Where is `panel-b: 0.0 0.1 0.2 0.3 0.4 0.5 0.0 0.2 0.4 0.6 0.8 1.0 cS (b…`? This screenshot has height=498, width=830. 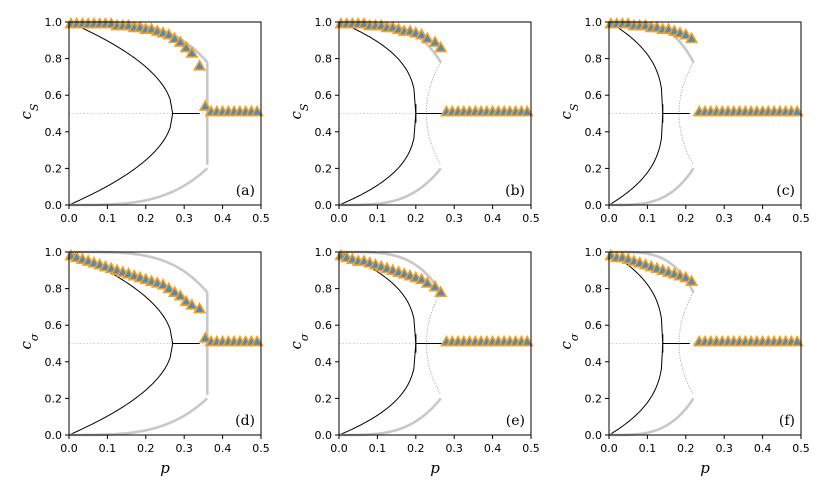 panel-b: 0.0 0.1 0.2 0.3 0.4 0.5 0.0 0.2 0.4 0.6 0.8 1.0 cS (b… is located at coordinates (413, 120).